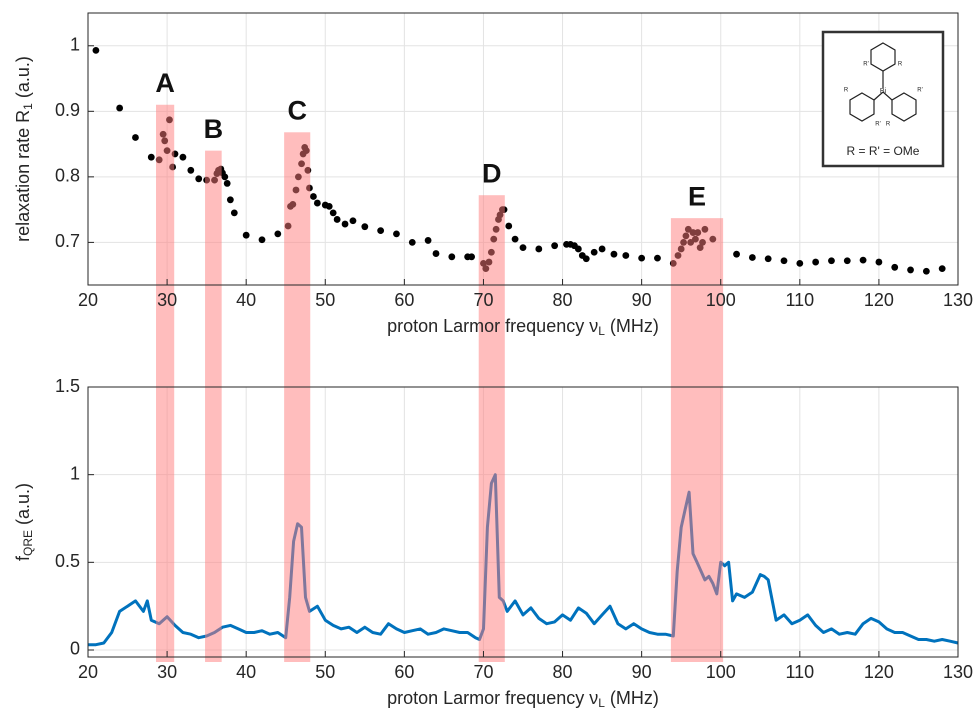 This screenshot has width=977, height=713. Describe the element at coordinates (167, 300) in the screenshot. I see `x-tick-label: 30` at that location.